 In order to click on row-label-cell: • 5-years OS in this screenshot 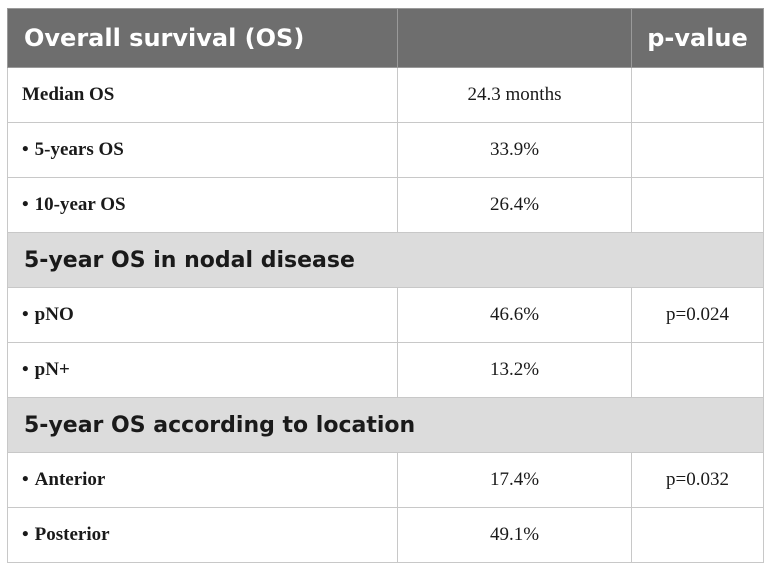, I will do `click(202, 150)`.